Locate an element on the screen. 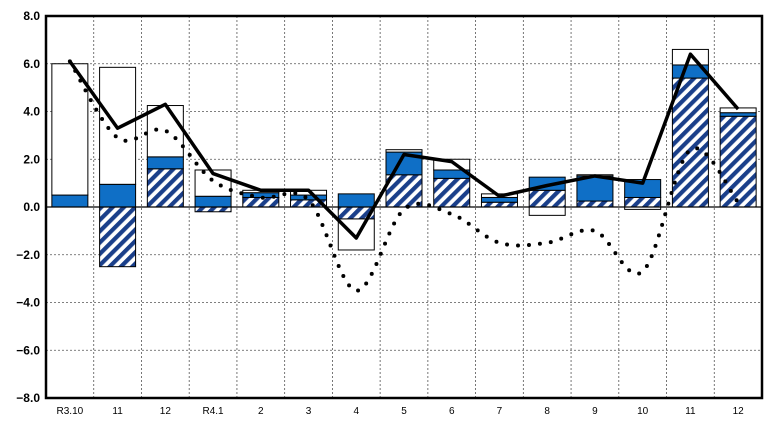  x-tick-label: 4 is located at coordinates (356, 411).